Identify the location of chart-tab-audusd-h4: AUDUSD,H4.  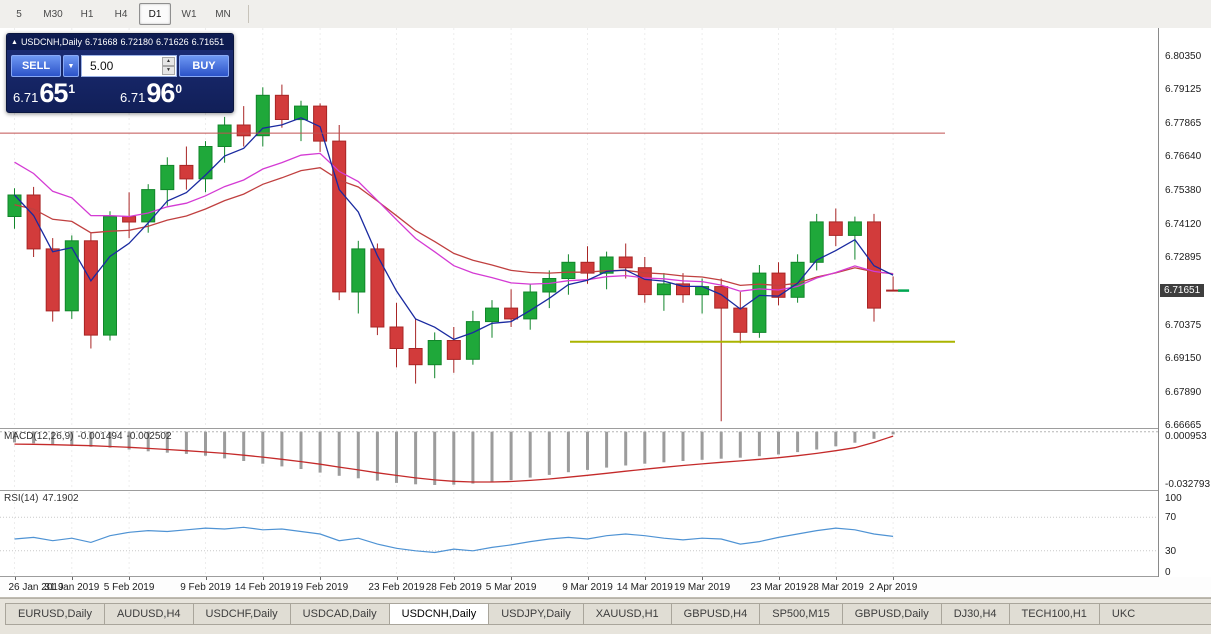
(149, 614).